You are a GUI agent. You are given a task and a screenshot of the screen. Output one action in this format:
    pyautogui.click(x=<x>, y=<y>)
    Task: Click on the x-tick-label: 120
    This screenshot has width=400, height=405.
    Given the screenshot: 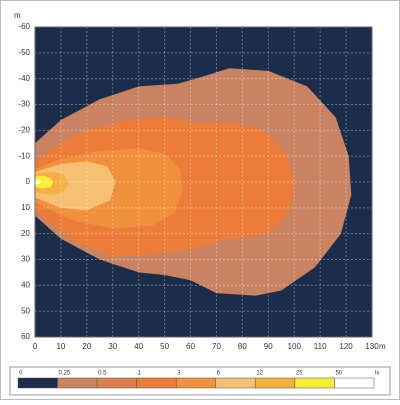 What is the action you would take?
    pyautogui.click(x=346, y=346)
    